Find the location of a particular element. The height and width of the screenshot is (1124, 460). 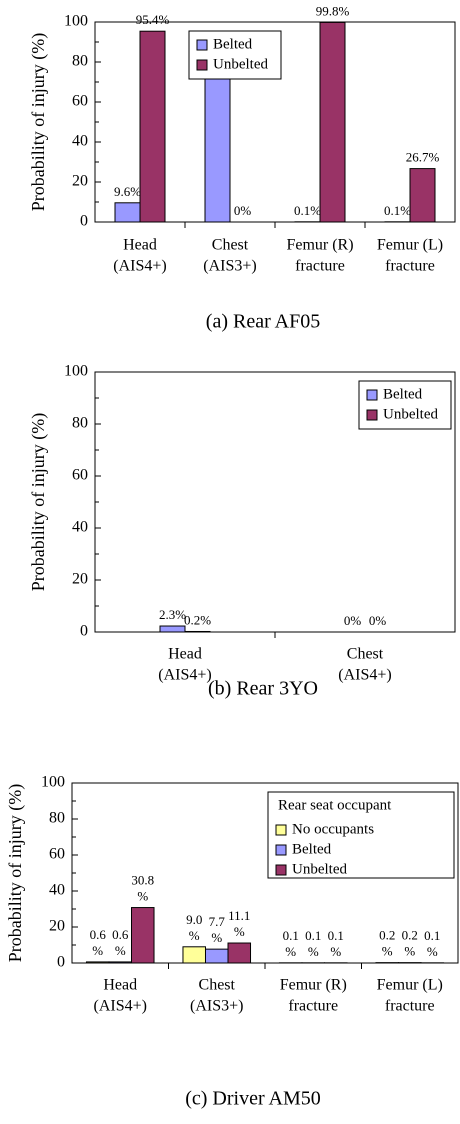

value-label: 0.2% is located at coordinates (197, 619).